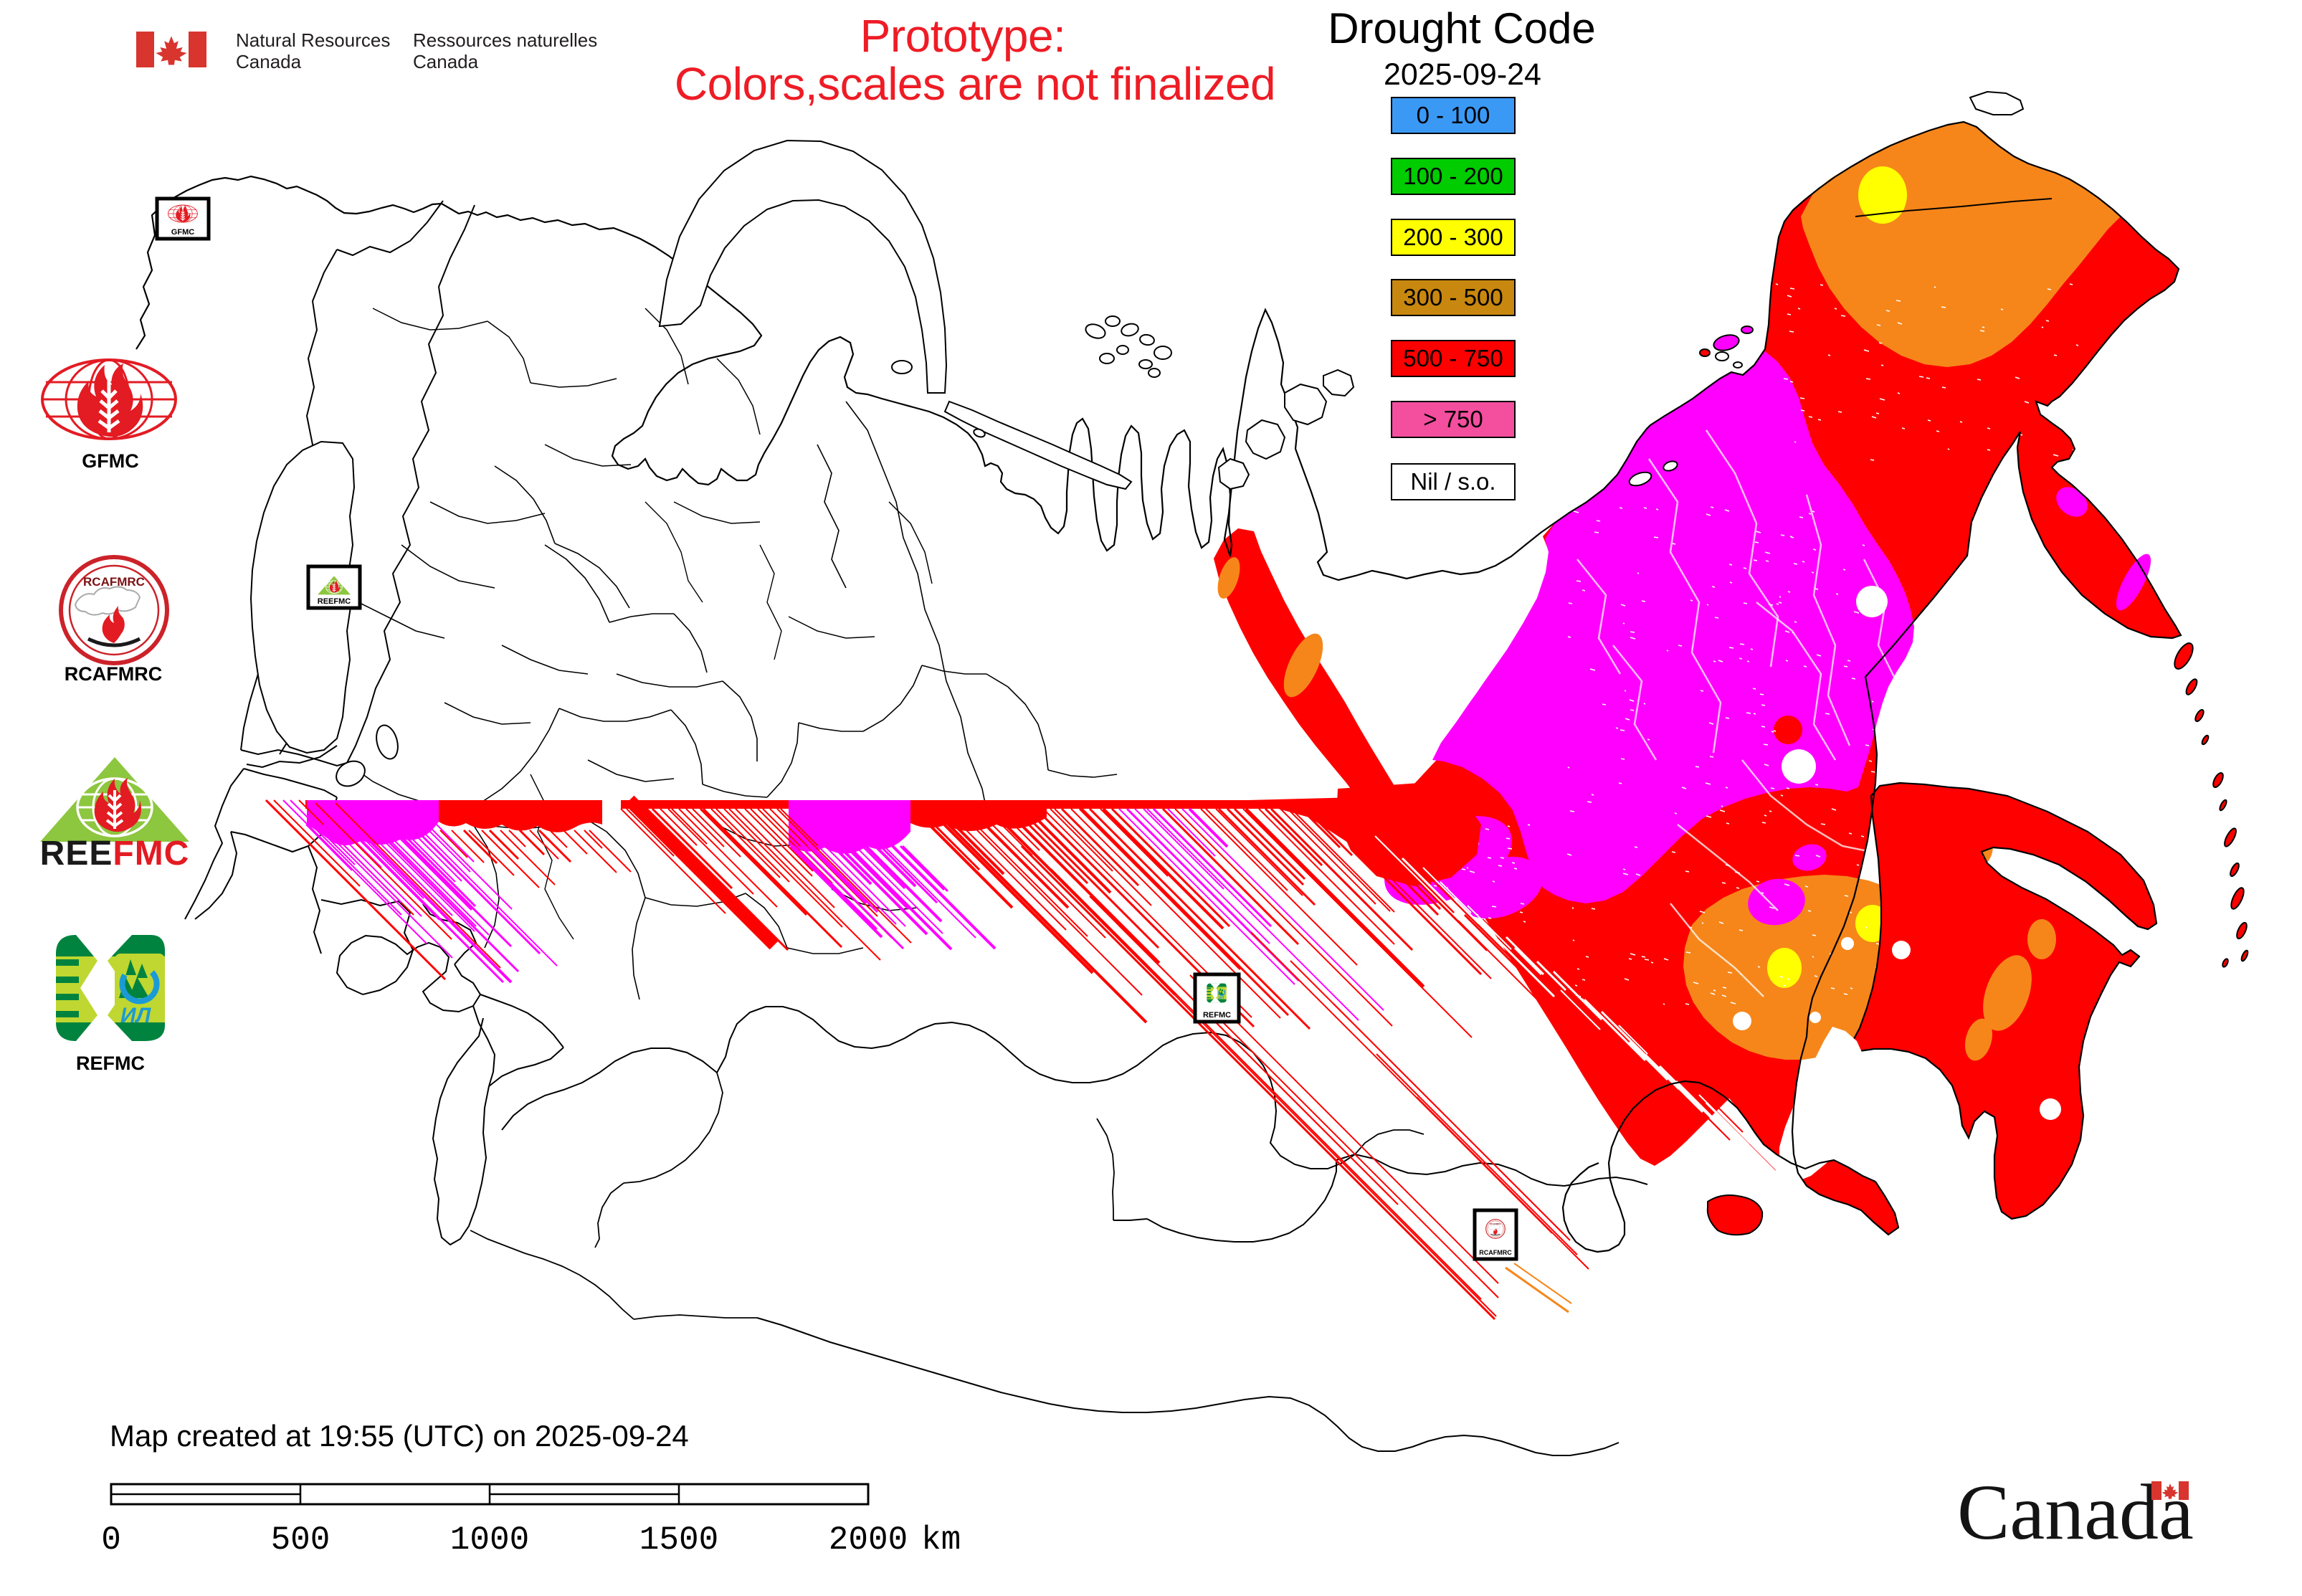 The width and height of the screenshot is (2302, 1596). Describe the element at coordinates (111, 1540) in the screenshot. I see `svg-text: 0` at that location.